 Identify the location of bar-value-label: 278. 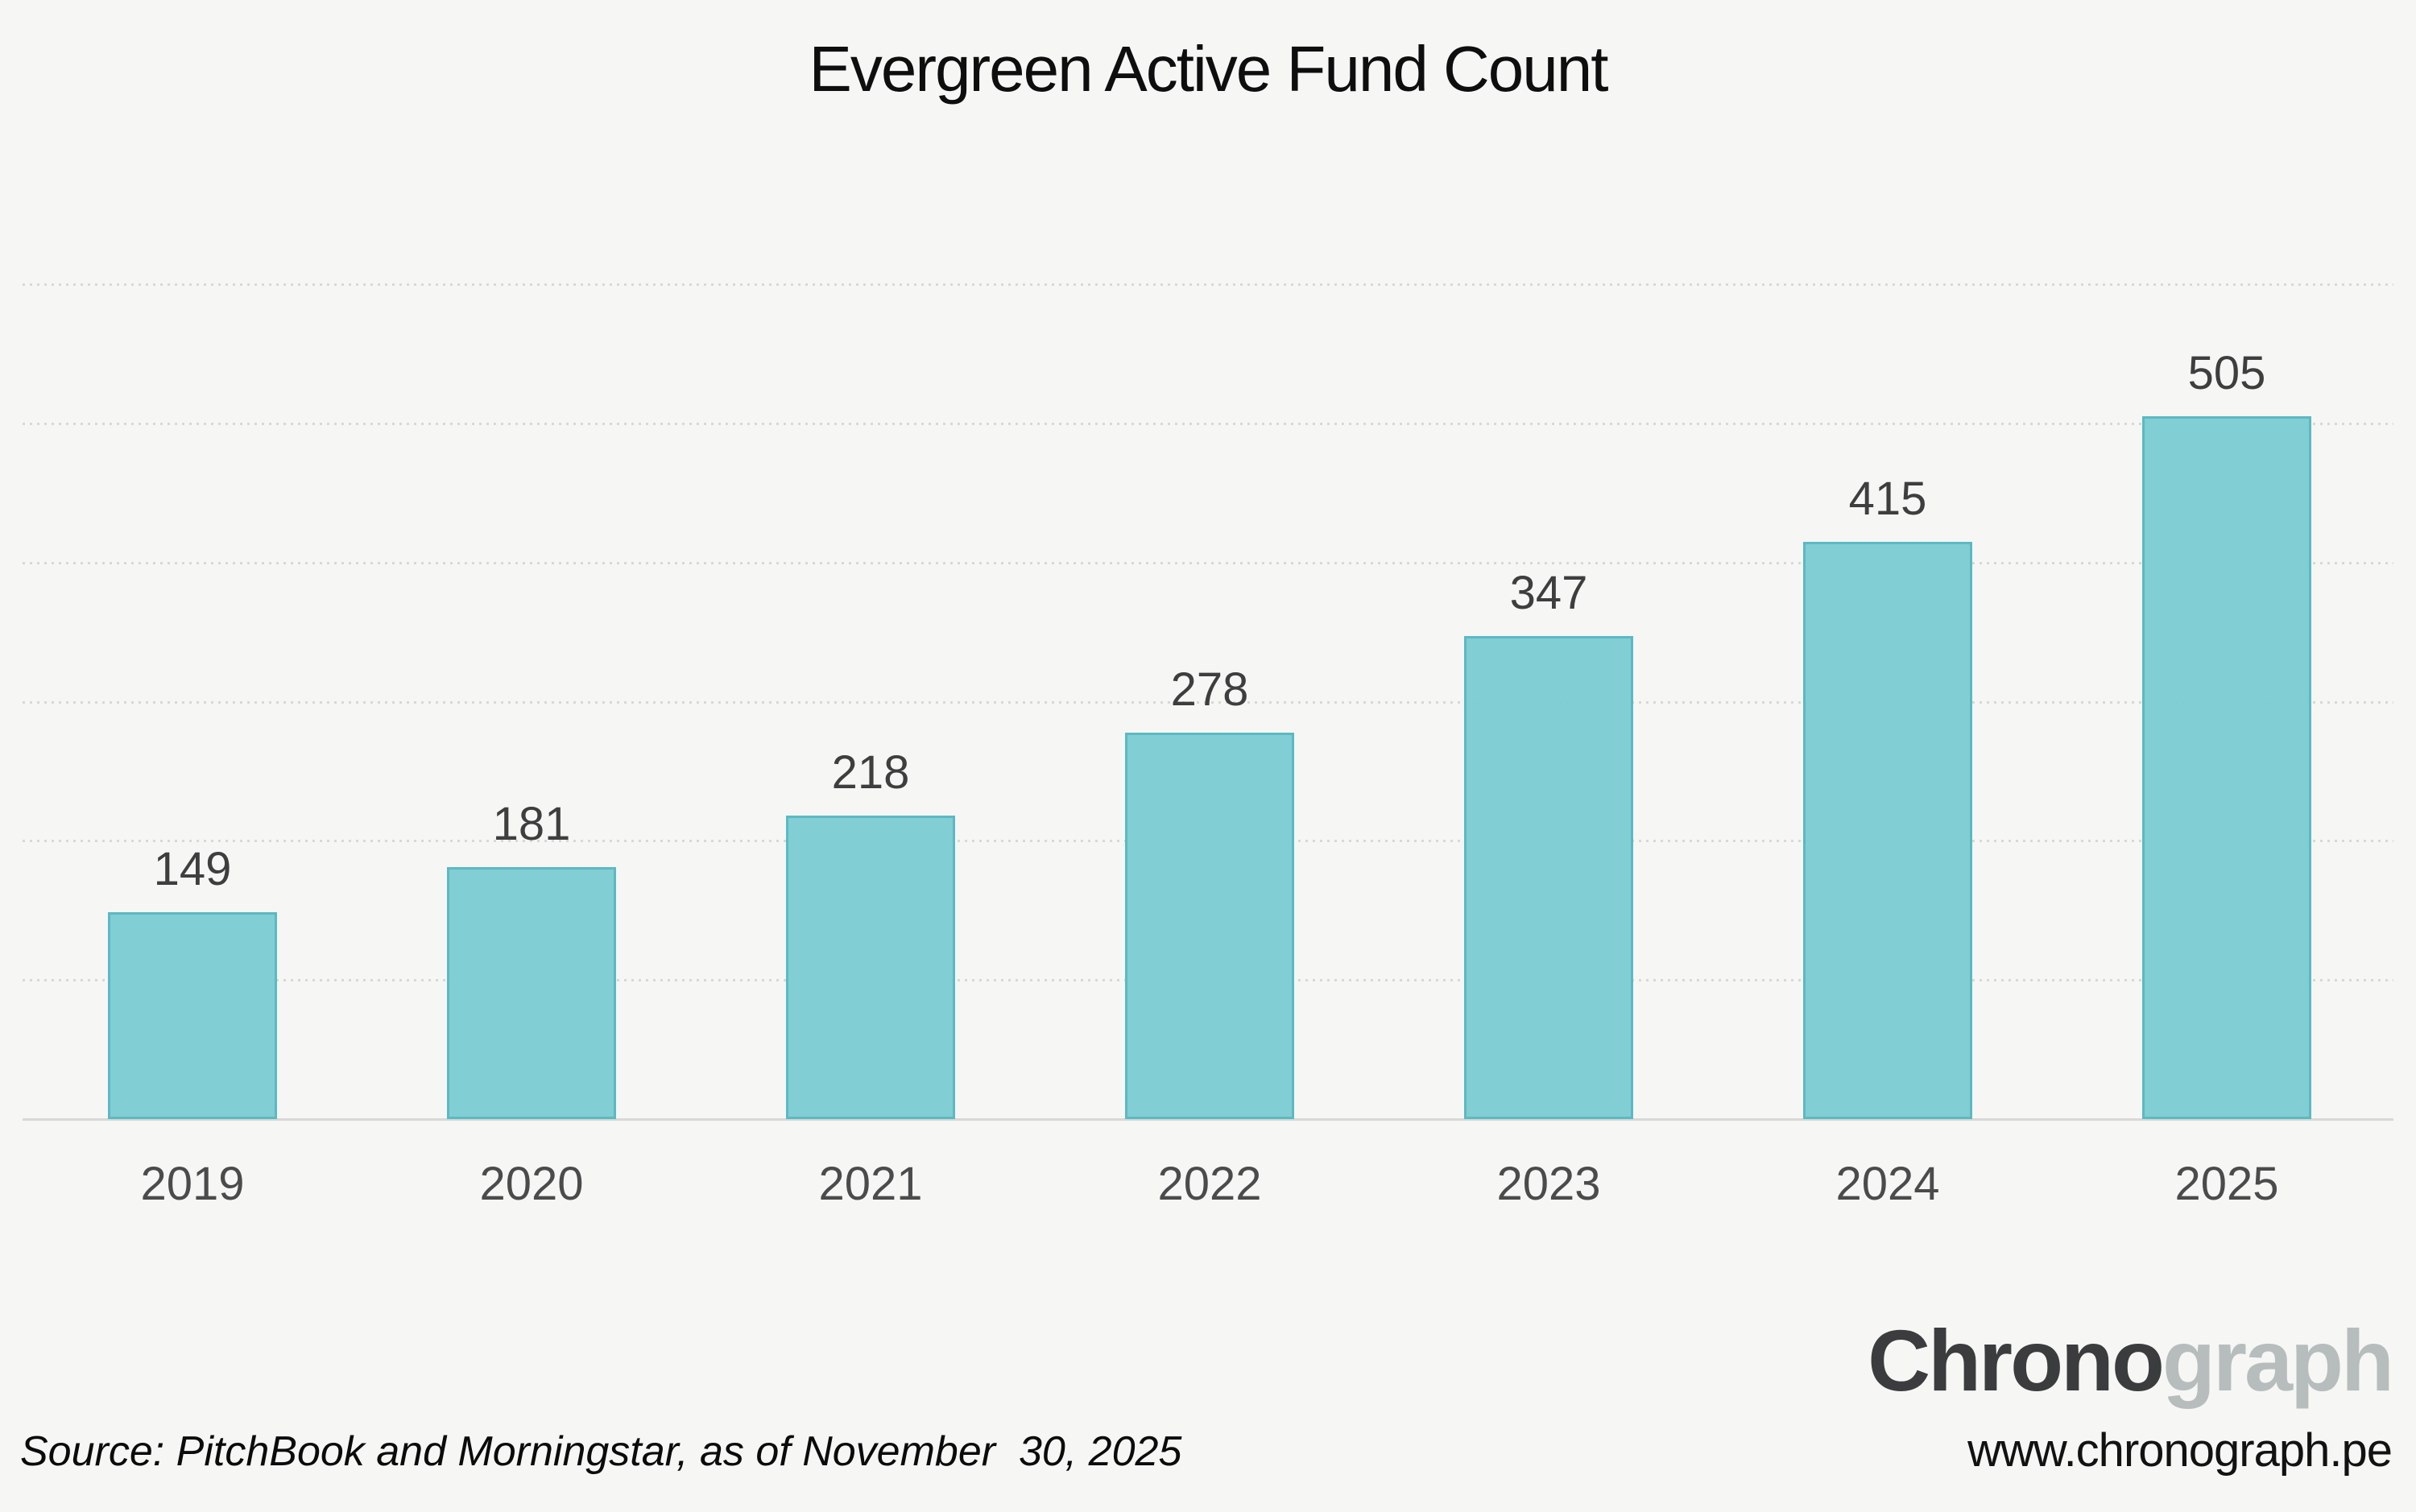
(1209, 690).